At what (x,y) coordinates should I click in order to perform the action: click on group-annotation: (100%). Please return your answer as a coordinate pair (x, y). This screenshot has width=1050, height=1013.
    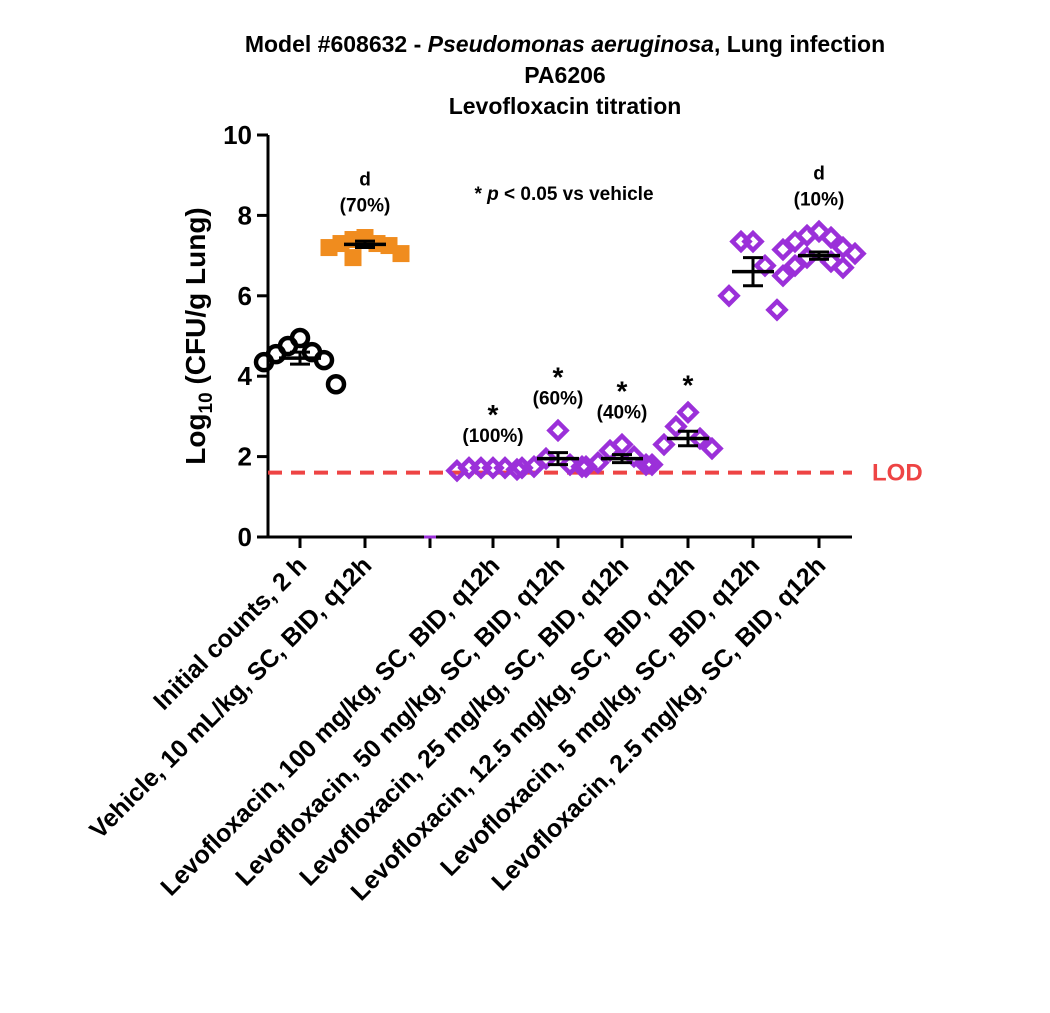
    Looking at the image, I should click on (492, 436).